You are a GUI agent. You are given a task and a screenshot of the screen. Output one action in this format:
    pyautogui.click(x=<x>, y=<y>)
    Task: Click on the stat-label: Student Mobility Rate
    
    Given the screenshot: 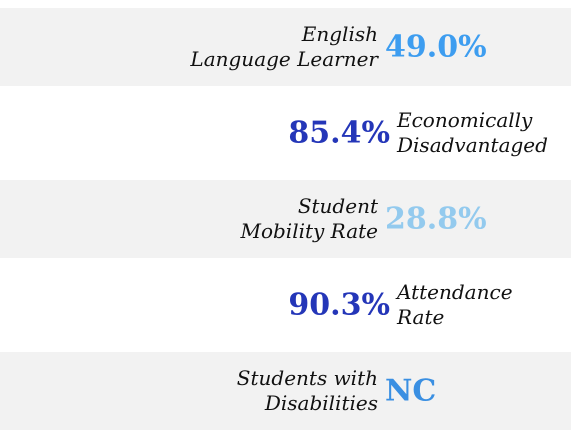 What is the action you would take?
    pyautogui.click(x=309, y=219)
    